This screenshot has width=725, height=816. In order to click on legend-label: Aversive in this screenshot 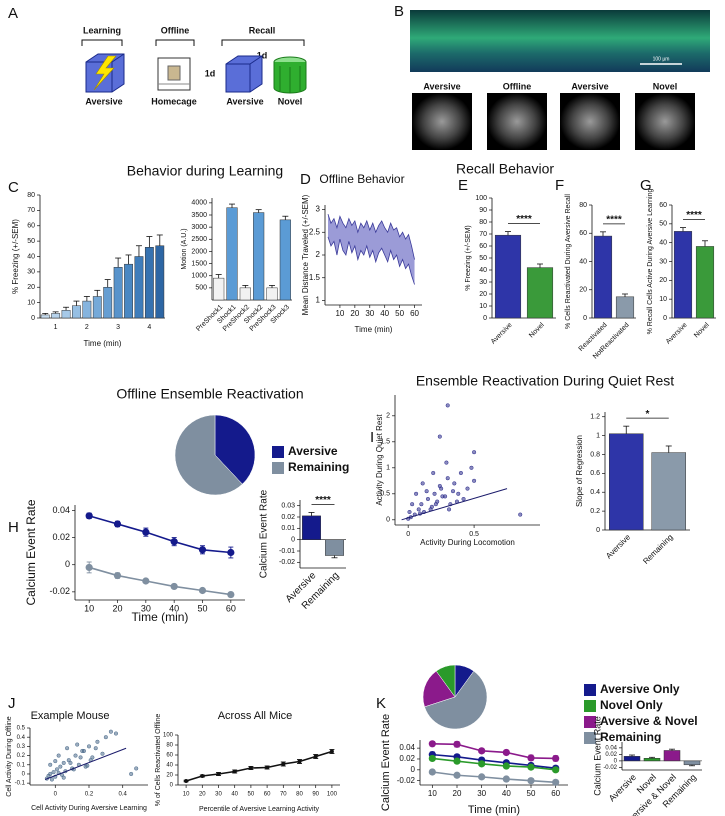, I will do `click(313, 451)`.